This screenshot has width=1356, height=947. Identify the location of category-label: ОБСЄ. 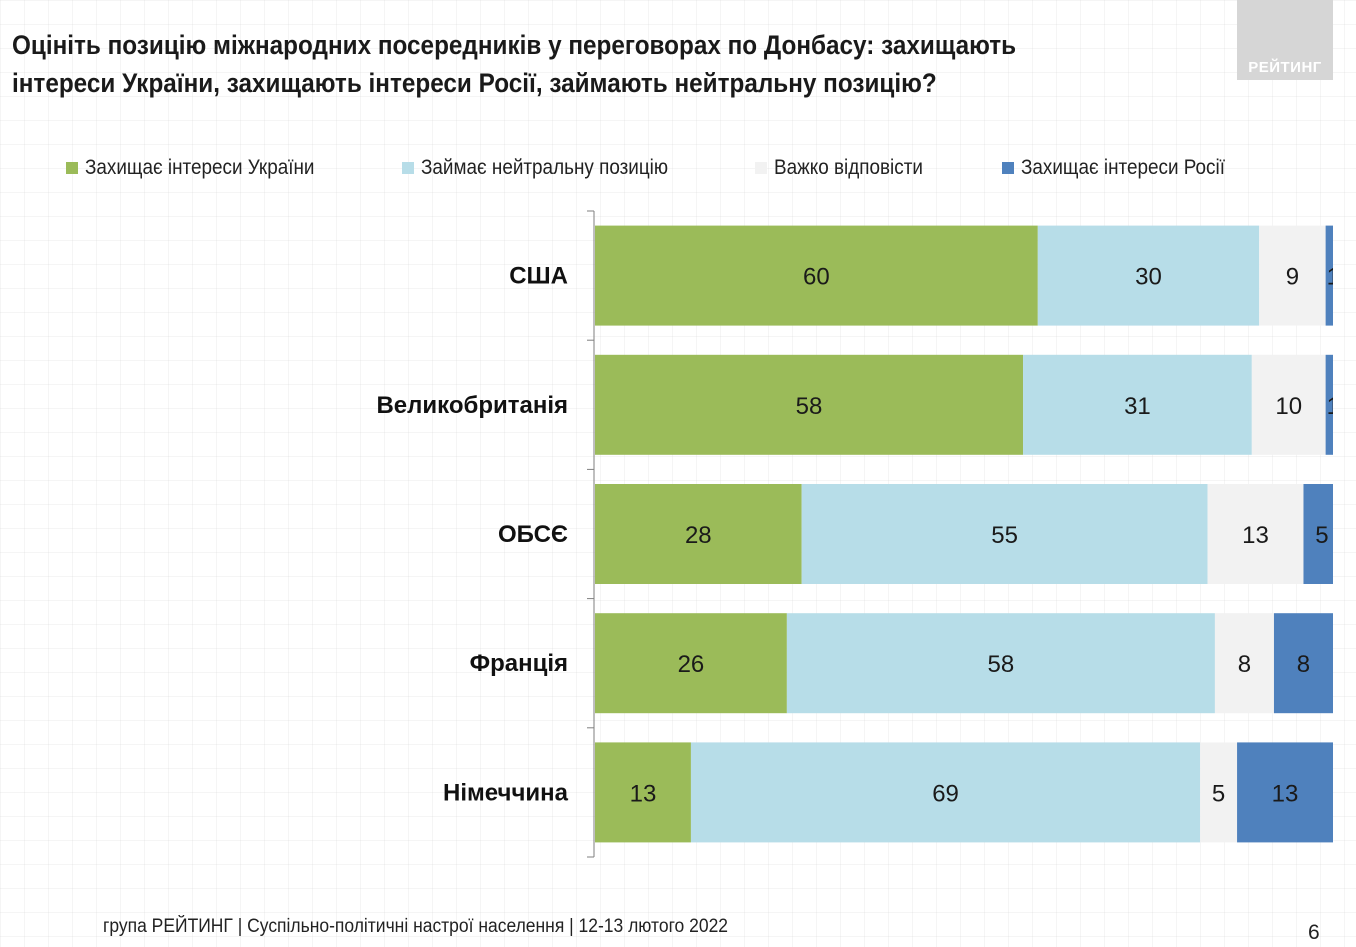
(533, 534).